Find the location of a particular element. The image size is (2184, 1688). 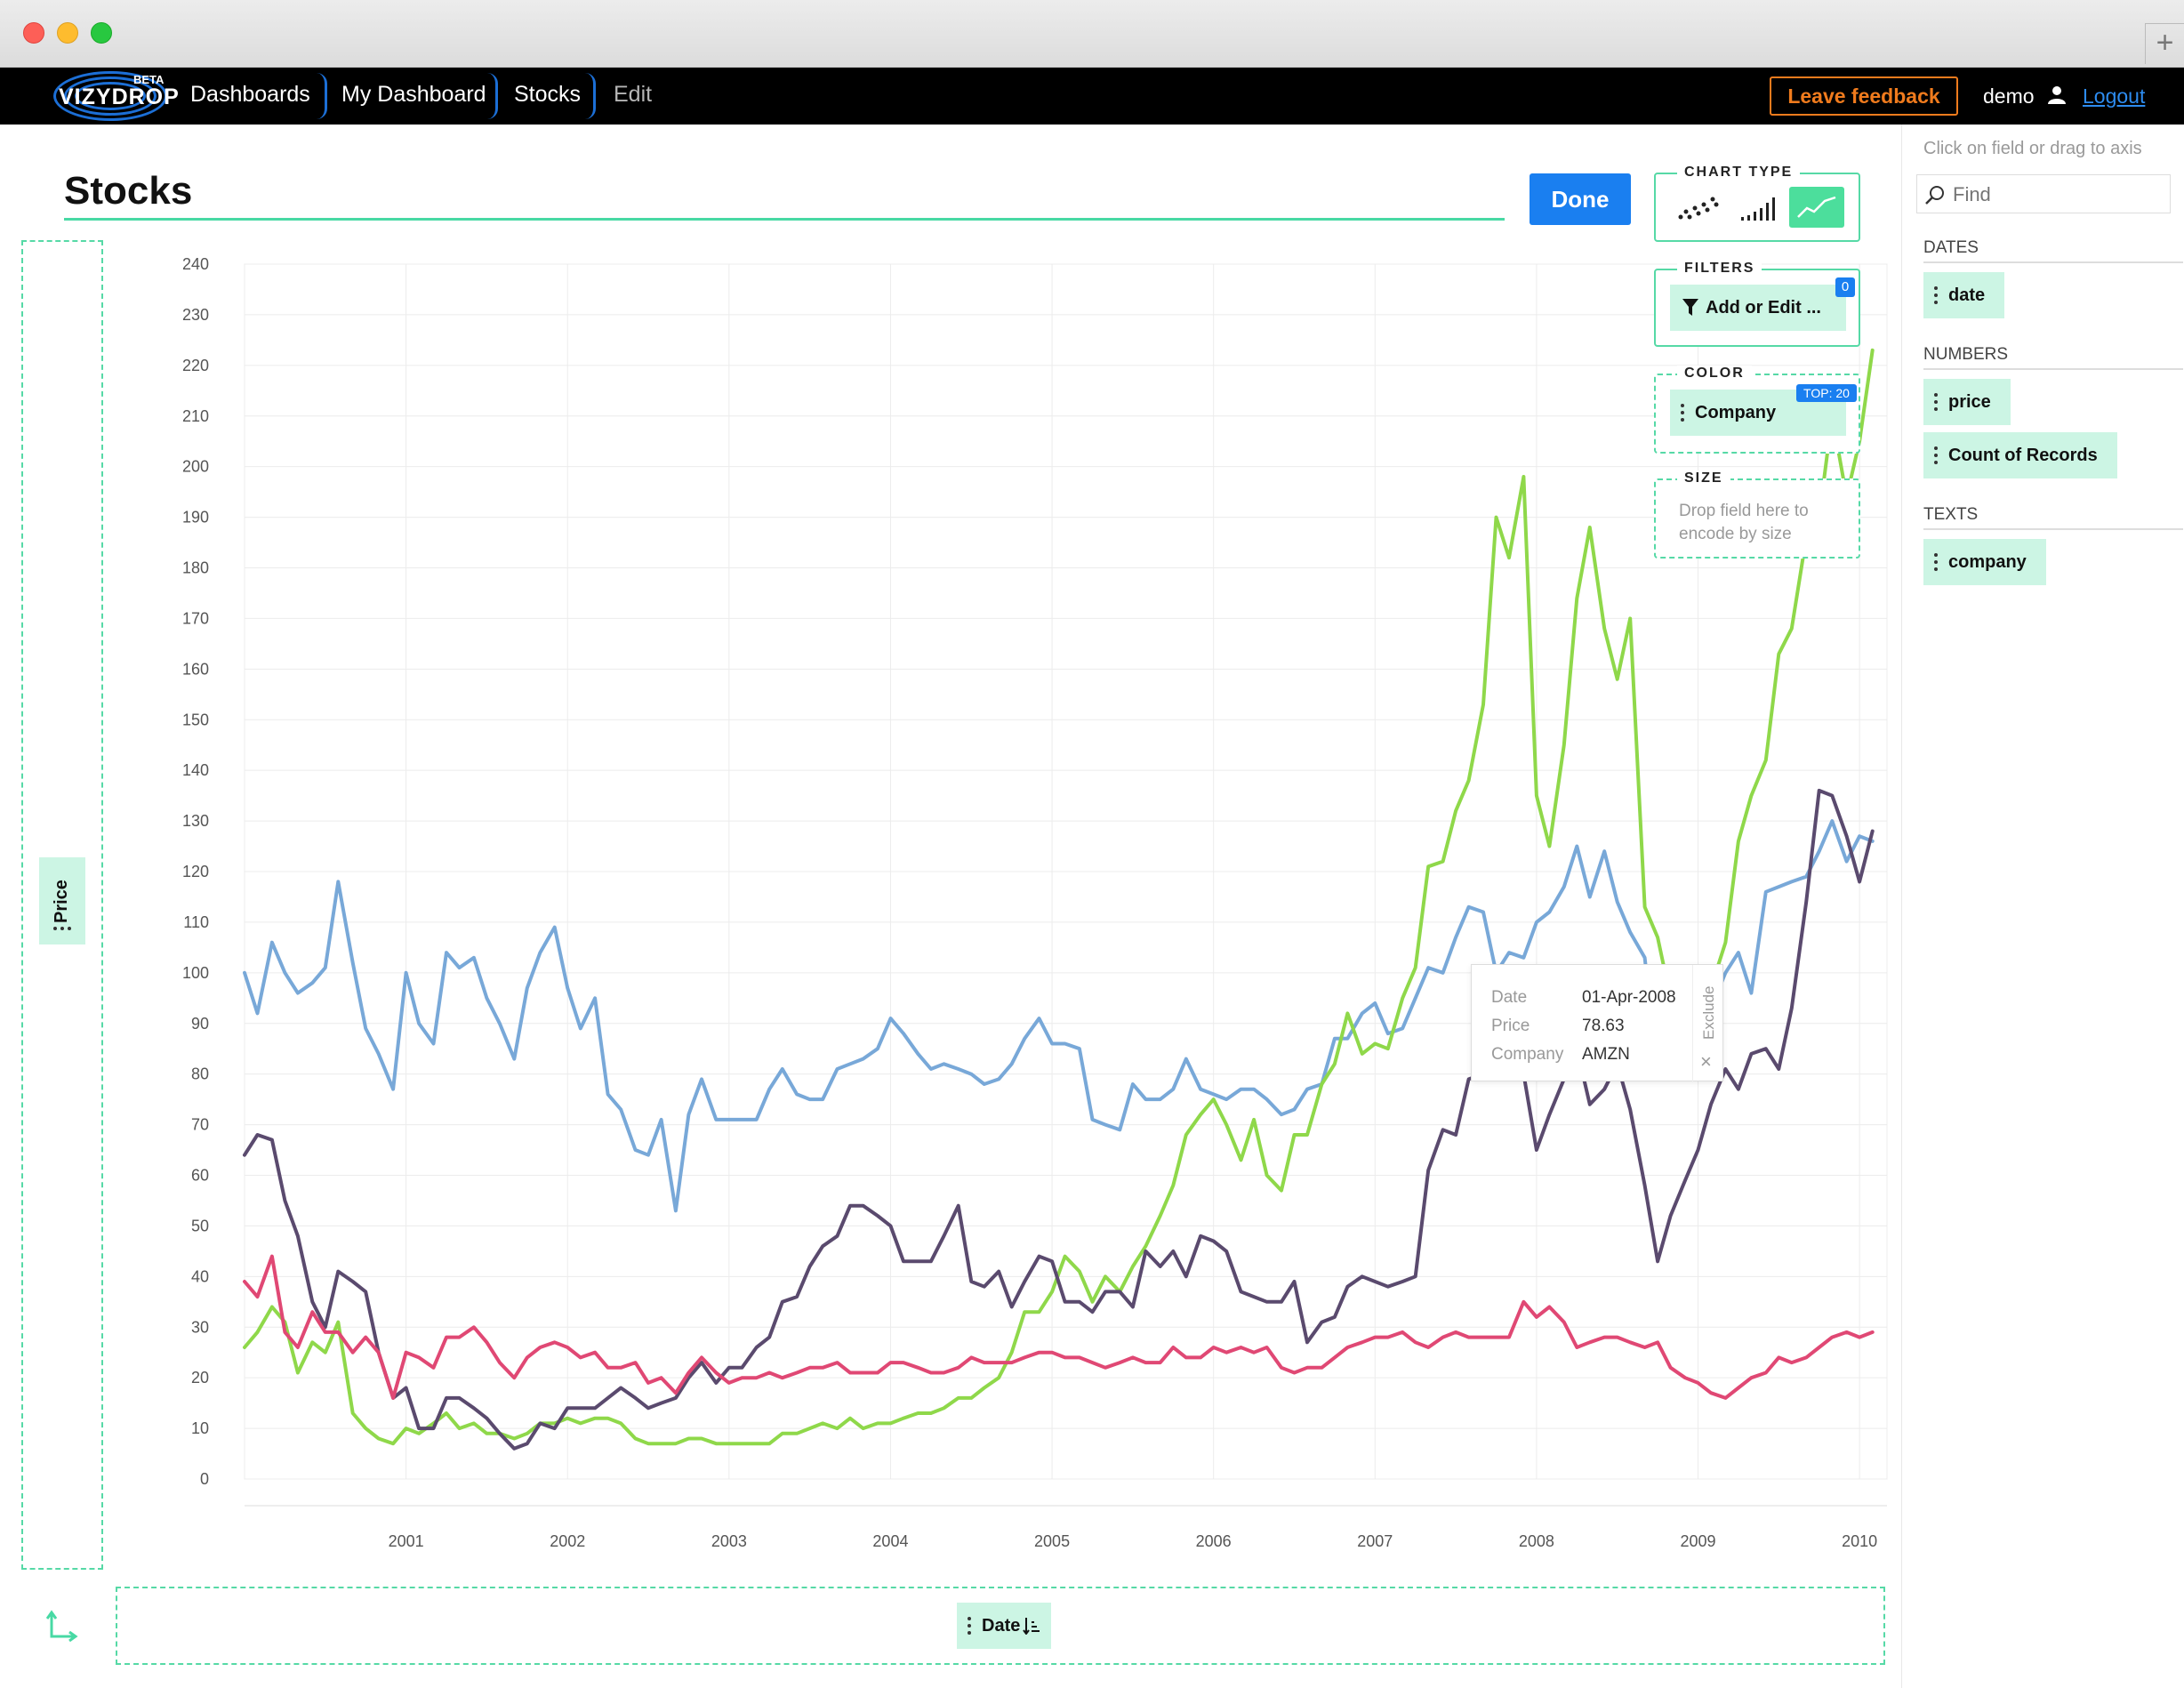

tooltip-key-price: Price is located at coordinates (1510, 1026).